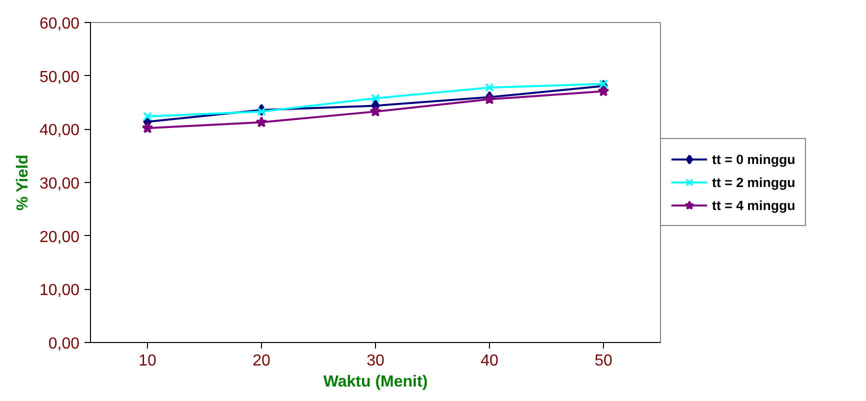  Describe the element at coordinates (147, 361) in the screenshot. I see `x-tick-label: 10` at that location.